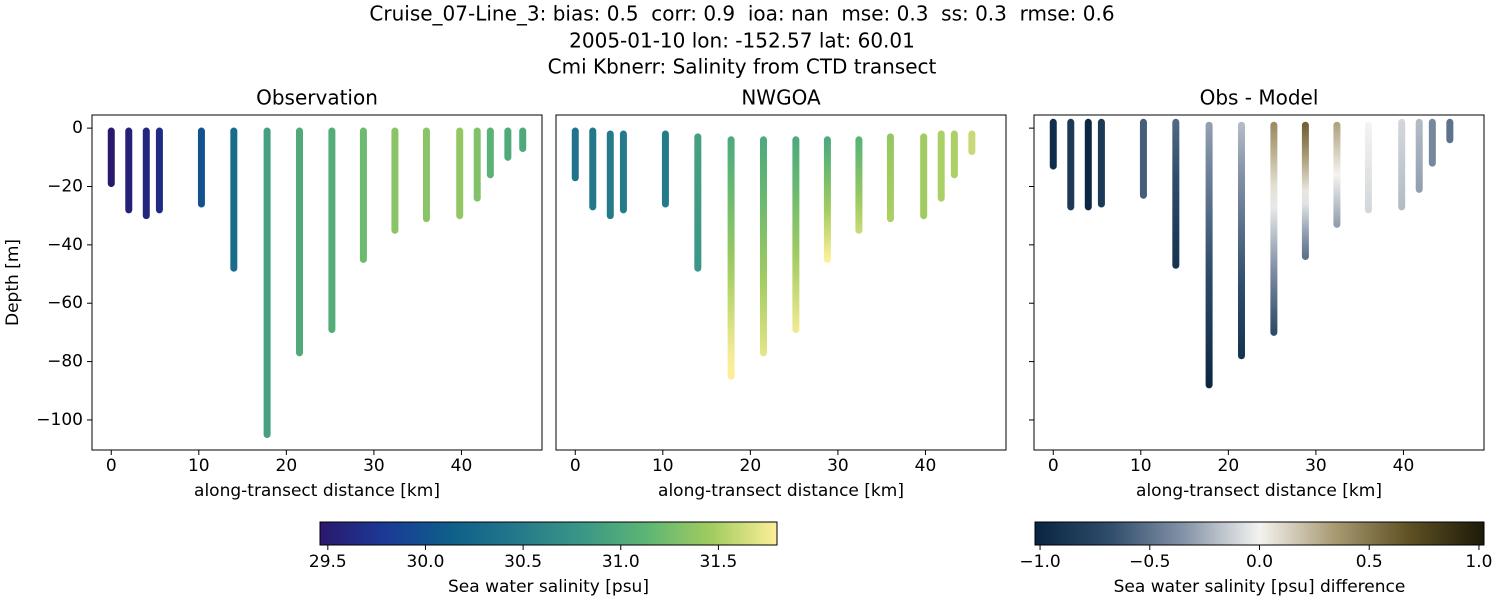  Describe the element at coordinates (65, 303) in the screenshot. I see `y-tick-label: −60` at that location.